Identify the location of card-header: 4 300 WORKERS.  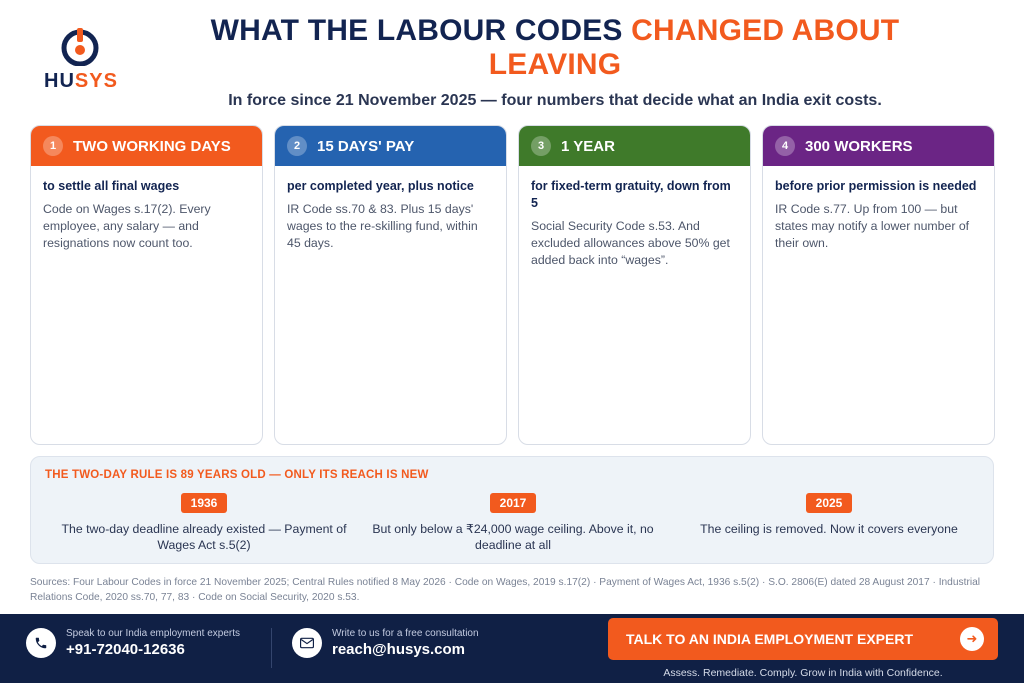
(878, 146).